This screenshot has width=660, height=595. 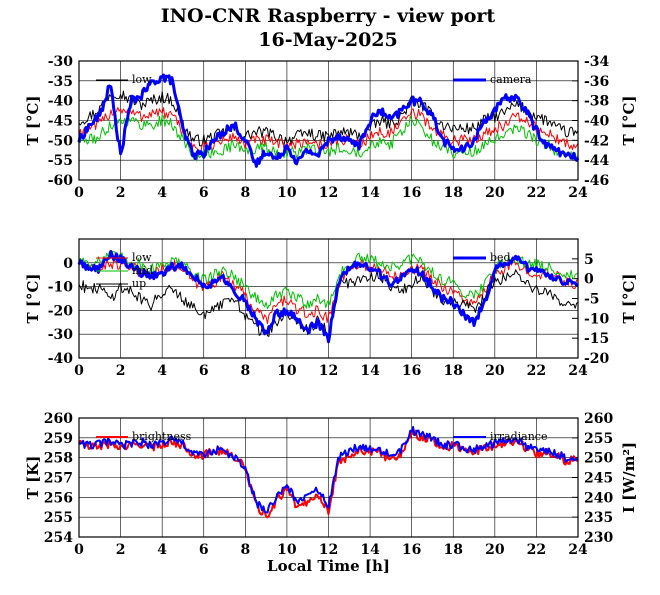 I want to click on y-tick-label-right: -5, so click(x=592, y=300).